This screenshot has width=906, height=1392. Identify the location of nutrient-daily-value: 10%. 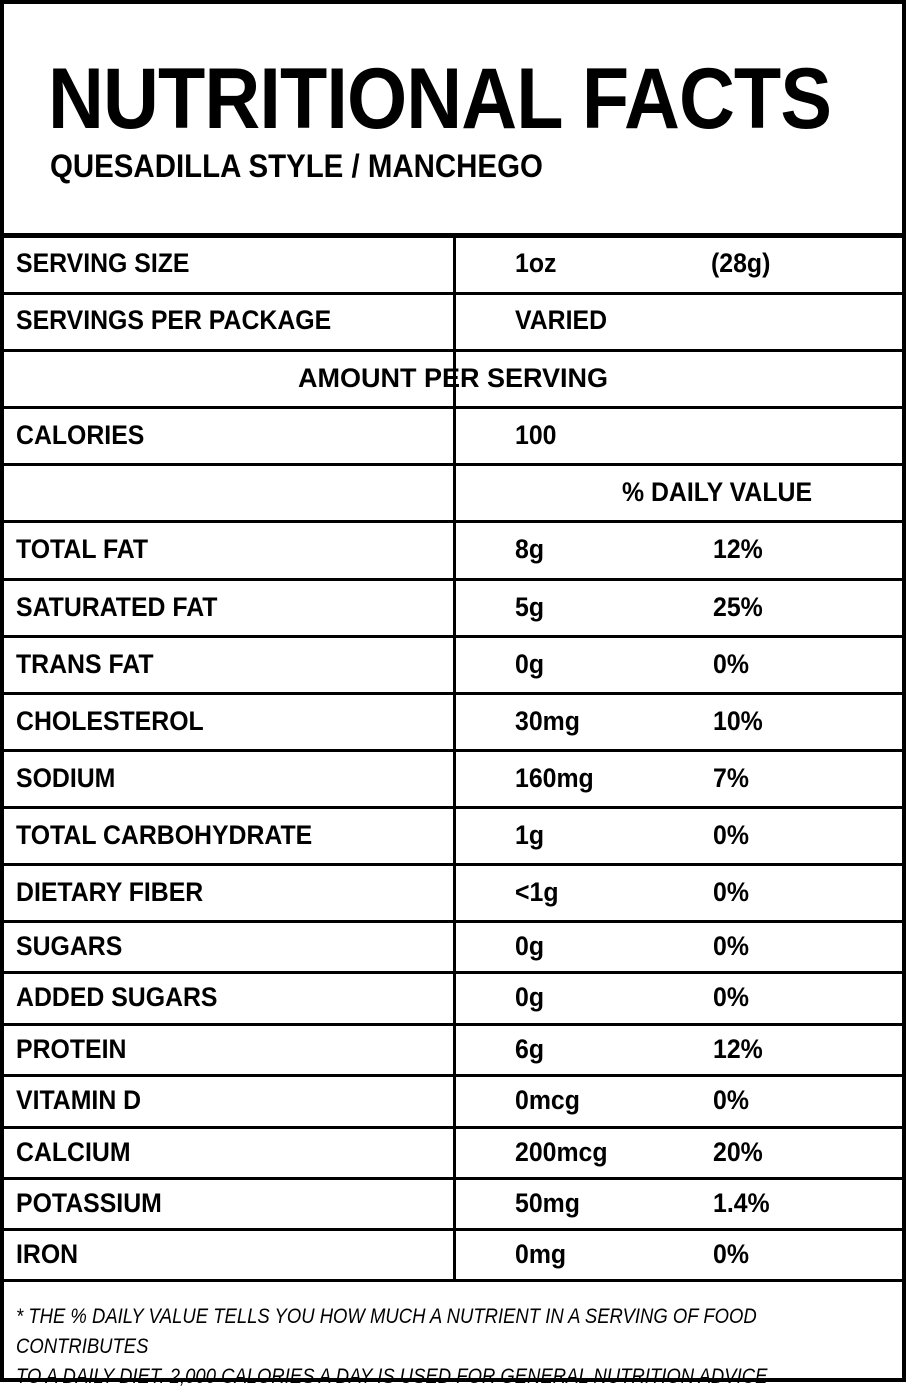
(738, 720).